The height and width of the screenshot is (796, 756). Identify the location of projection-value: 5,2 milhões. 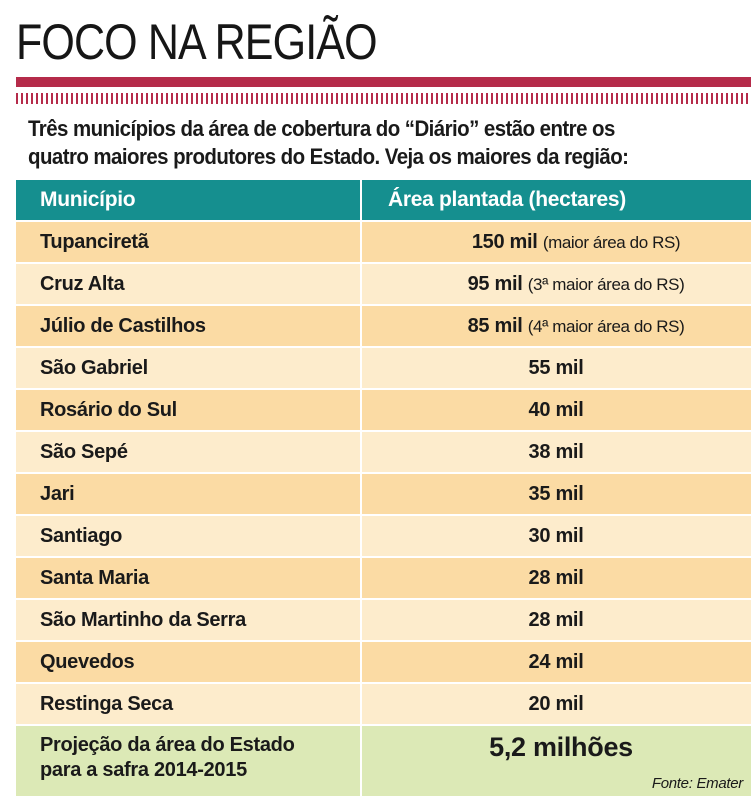
(561, 747).